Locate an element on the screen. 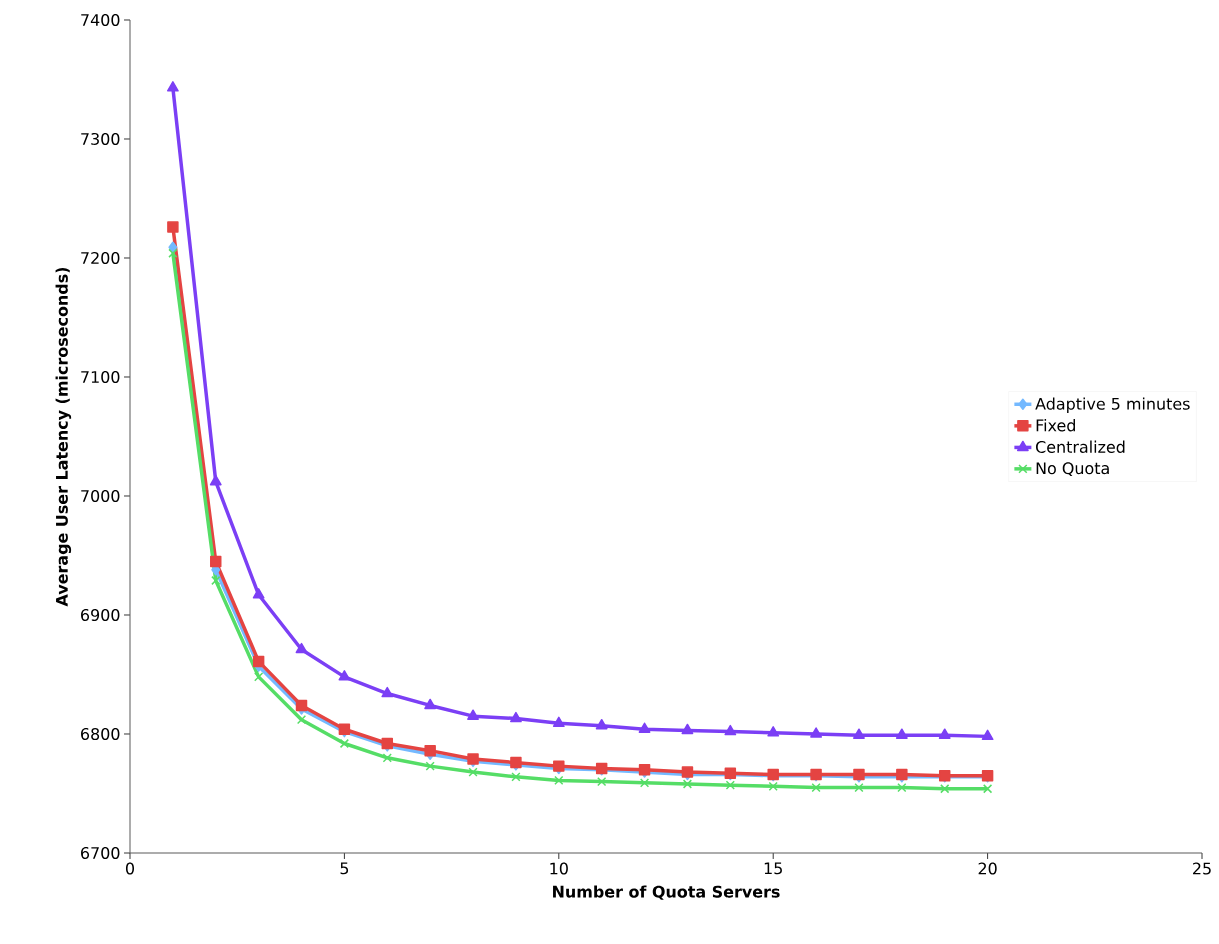 The height and width of the screenshot is (944, 1219). y-tick-label: 7000 is located at coordinates (100, 496).